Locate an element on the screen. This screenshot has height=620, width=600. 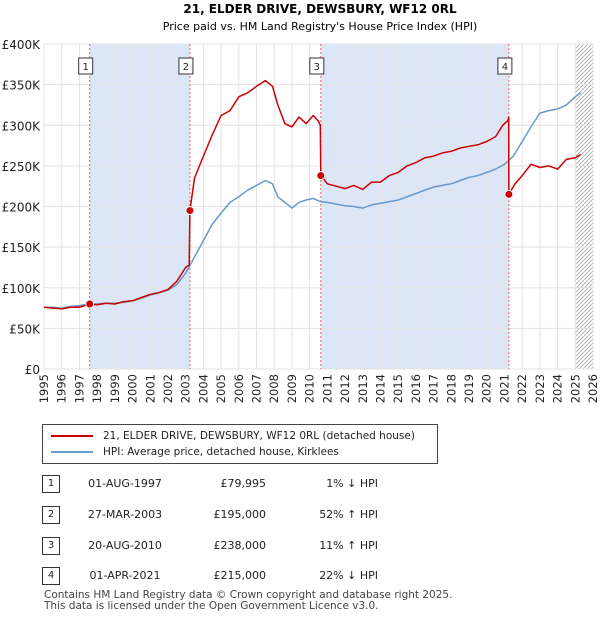
sale-hpi-change: 22% ↓ HPI is located at coordinates (348, 575).